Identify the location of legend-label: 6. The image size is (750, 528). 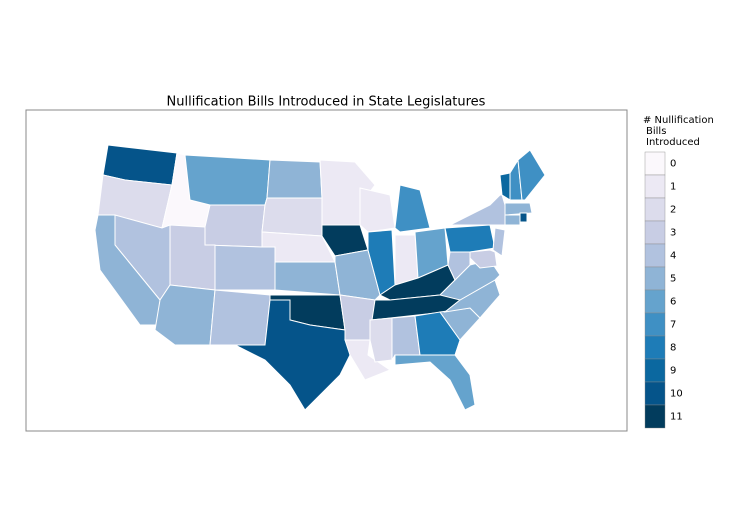
(673, 302).